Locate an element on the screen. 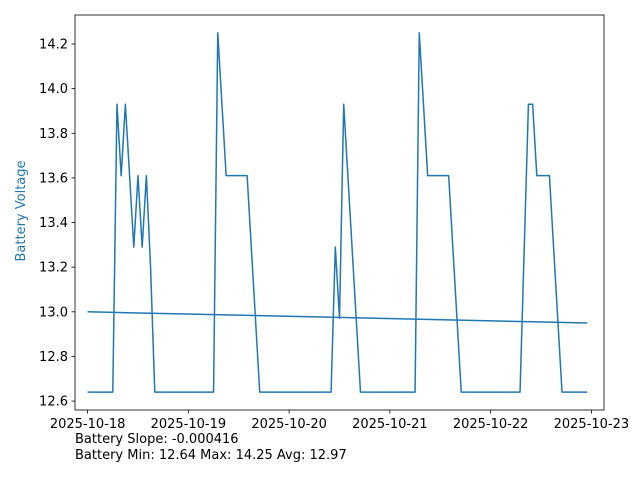 The image size is (640, 480). battery-stats-text: Battery Min: 12.64 Max: 14.25 Avg: 12.97 is located at coordinates (211, 455).